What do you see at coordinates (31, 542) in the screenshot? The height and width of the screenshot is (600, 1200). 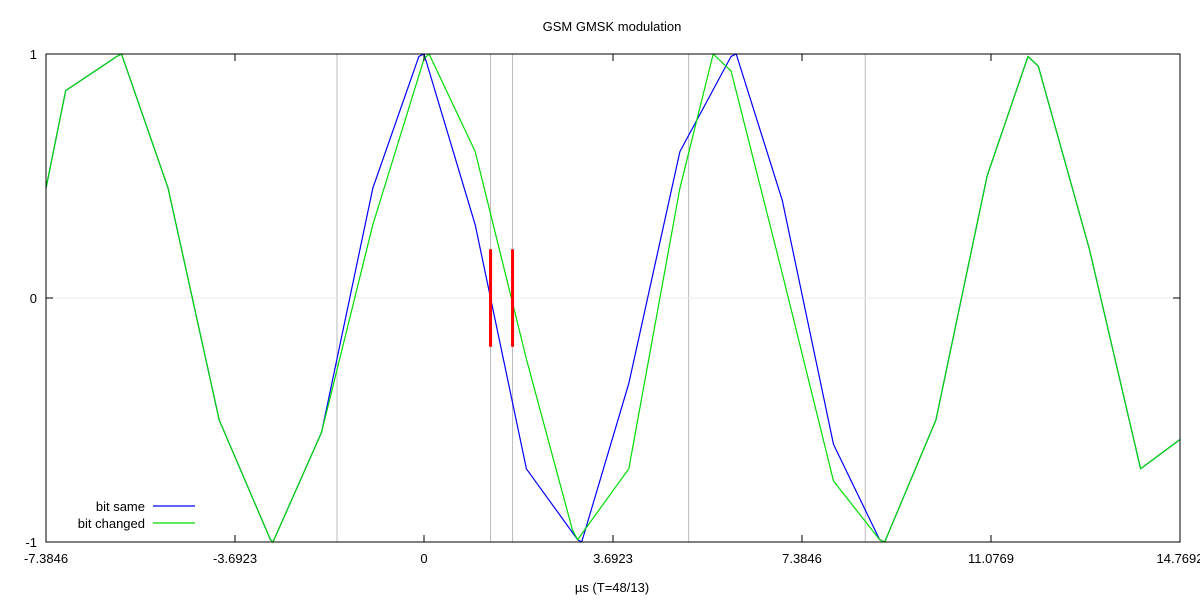 I see `y-tick-label-0: -1` at bounding box center [31, 542].